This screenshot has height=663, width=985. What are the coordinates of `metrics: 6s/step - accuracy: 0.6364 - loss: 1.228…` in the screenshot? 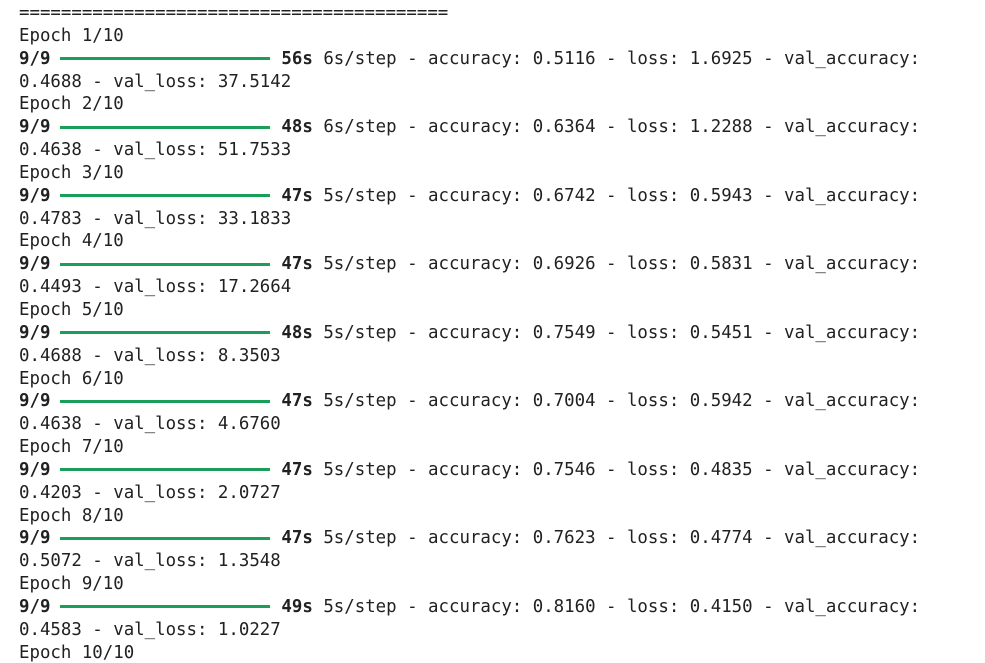 It's located at (622, 127).